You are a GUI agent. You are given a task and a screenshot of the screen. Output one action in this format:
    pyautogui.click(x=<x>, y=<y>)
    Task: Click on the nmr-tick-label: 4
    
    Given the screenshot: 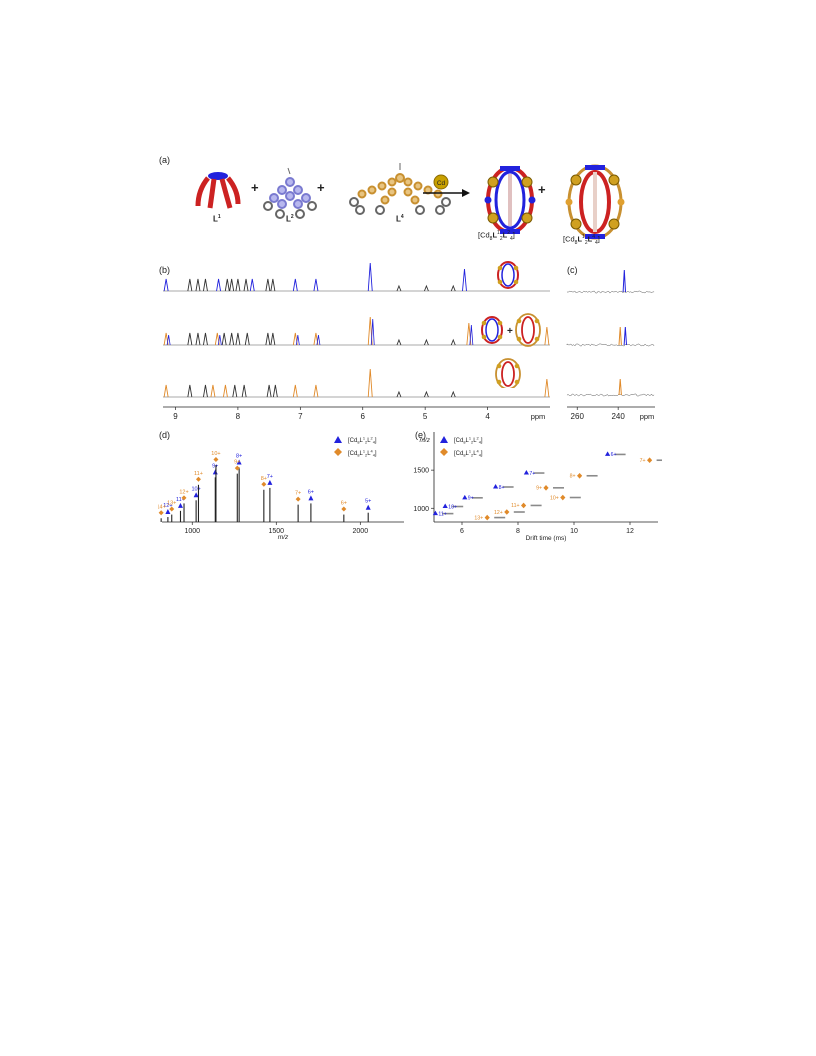 What is the action you would take?
    pyautogui.click(x=487, y=416)
    